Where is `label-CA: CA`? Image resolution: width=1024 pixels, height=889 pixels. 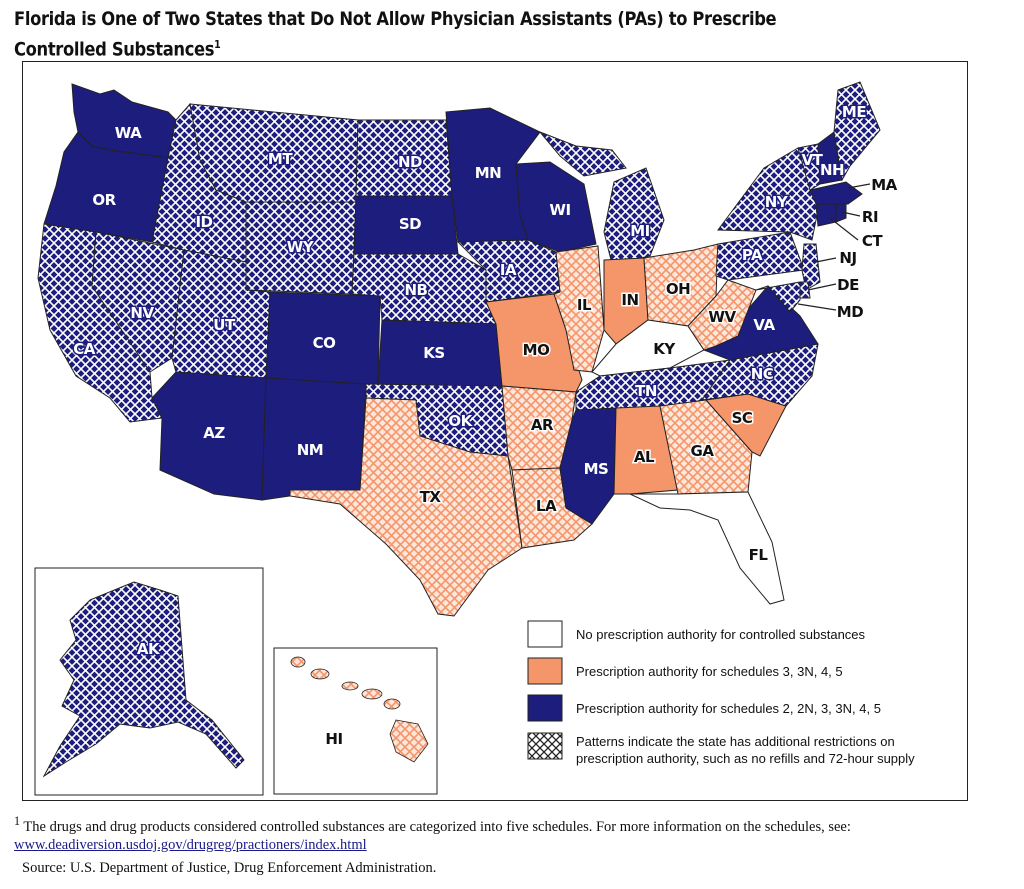 label-CA: CA is located at coordinates (84, 349).